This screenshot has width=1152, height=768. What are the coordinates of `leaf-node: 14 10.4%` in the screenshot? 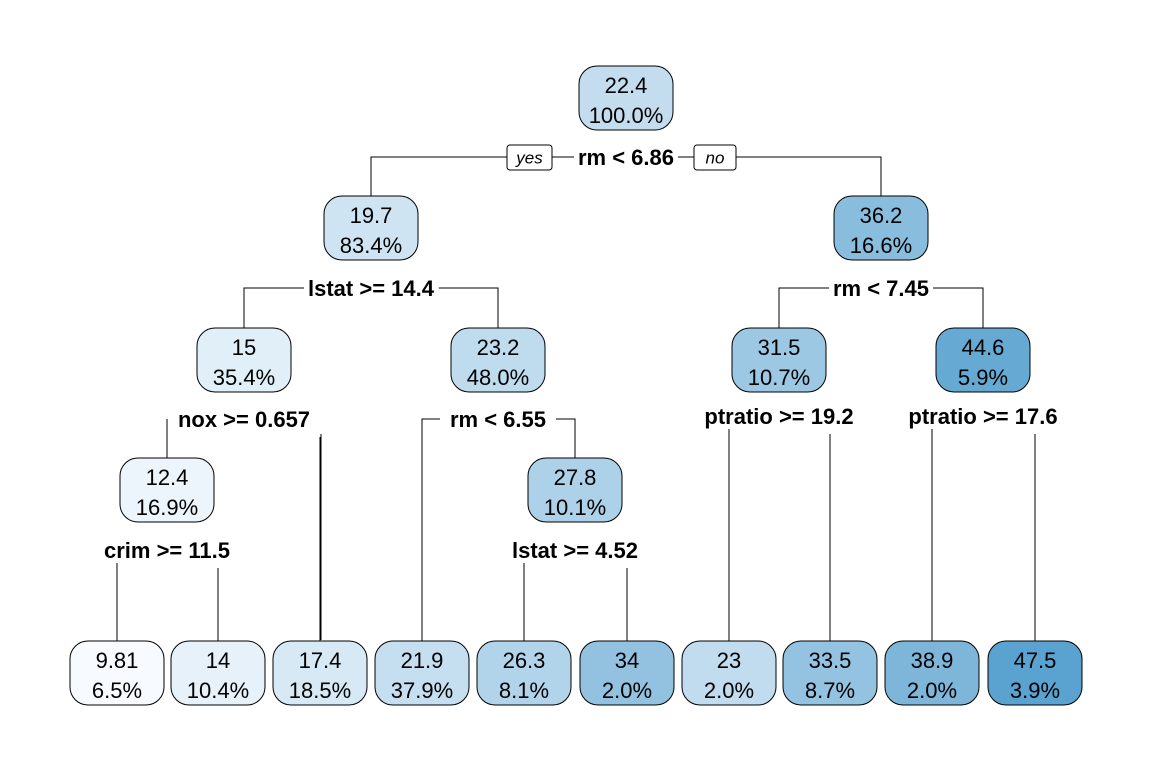 It's located at (218, 673).